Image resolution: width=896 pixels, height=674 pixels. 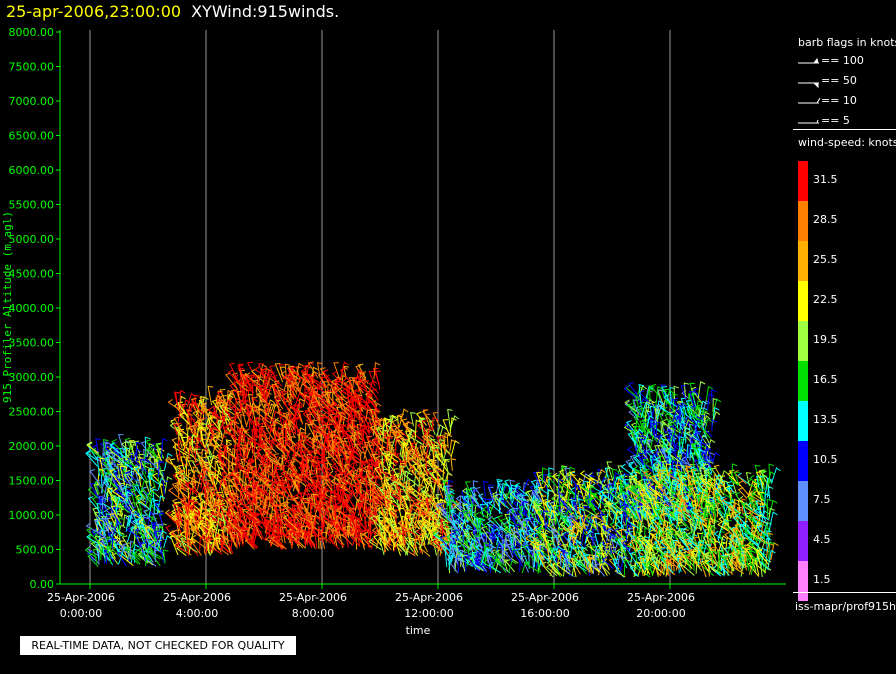 What do you see at coordinates (94, 11) in the screenshot?
I see `timestamp-title: 25-apr-2006,23:00:00` at bounding box center [94, 11].